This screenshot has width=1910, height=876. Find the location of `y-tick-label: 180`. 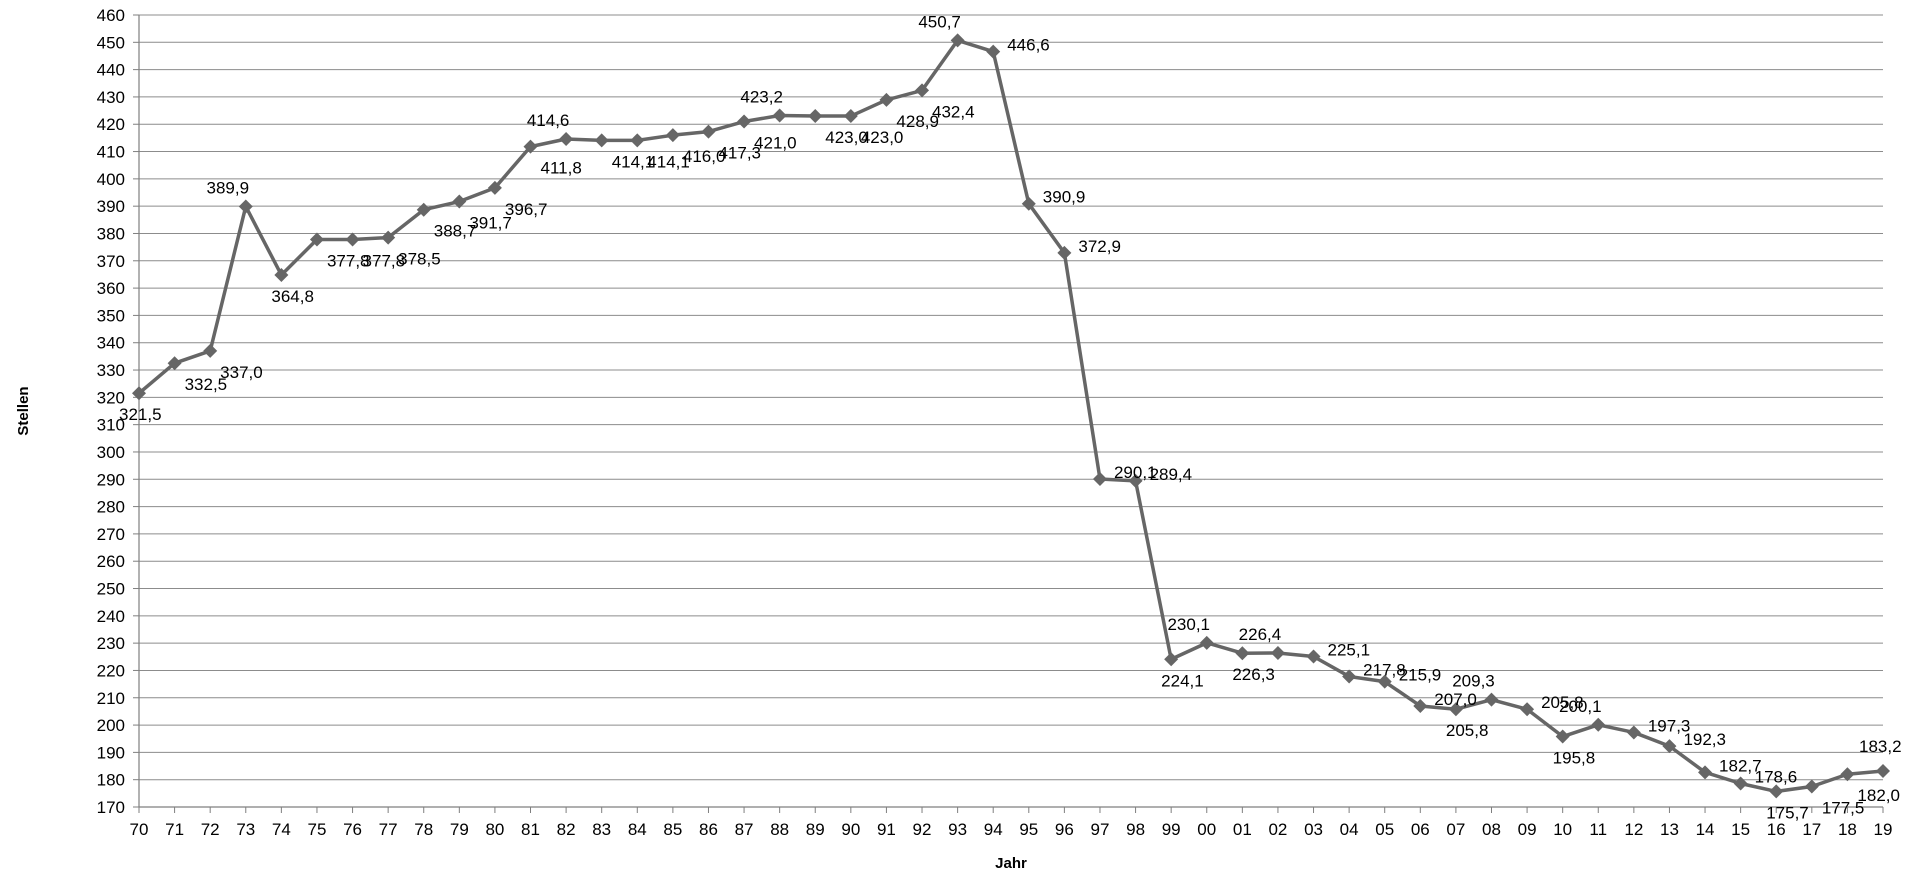

y-tick-label: 180 is located at coordinates (111, 780).